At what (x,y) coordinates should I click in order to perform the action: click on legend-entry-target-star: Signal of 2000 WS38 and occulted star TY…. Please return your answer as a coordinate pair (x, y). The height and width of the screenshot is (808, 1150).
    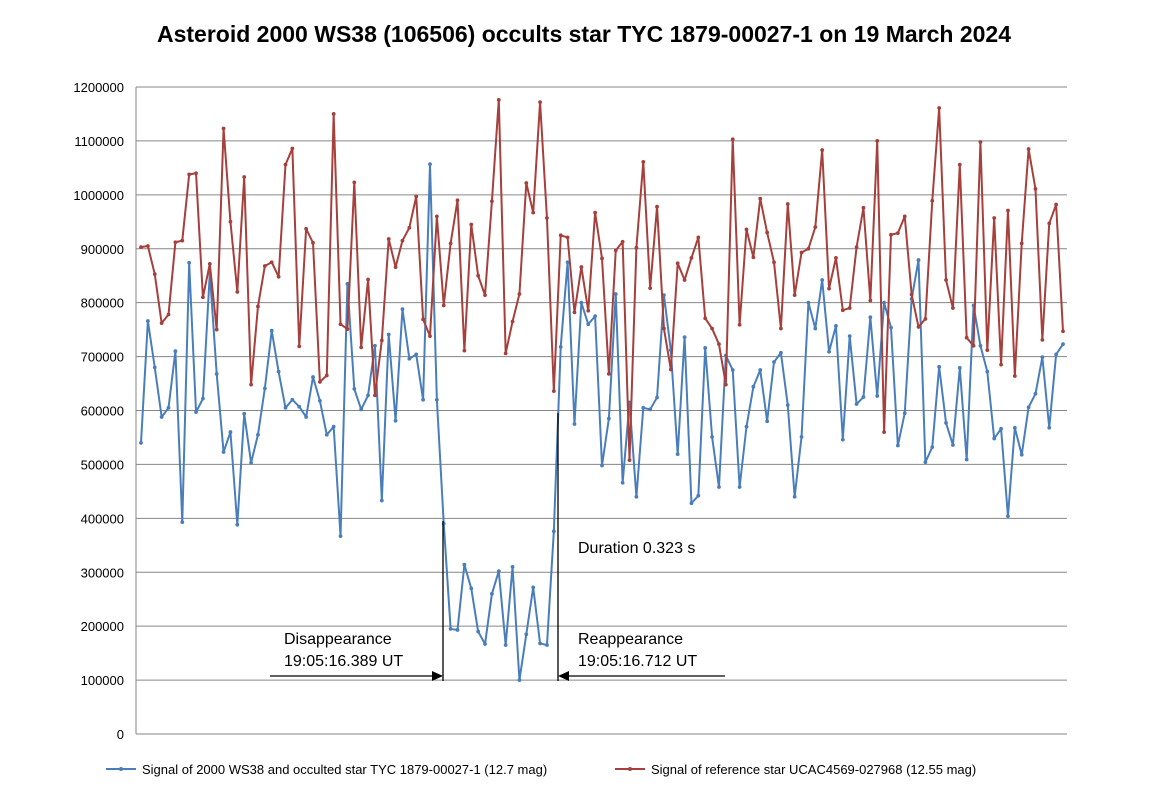
    Looking at the image, I should click on (326, 769).